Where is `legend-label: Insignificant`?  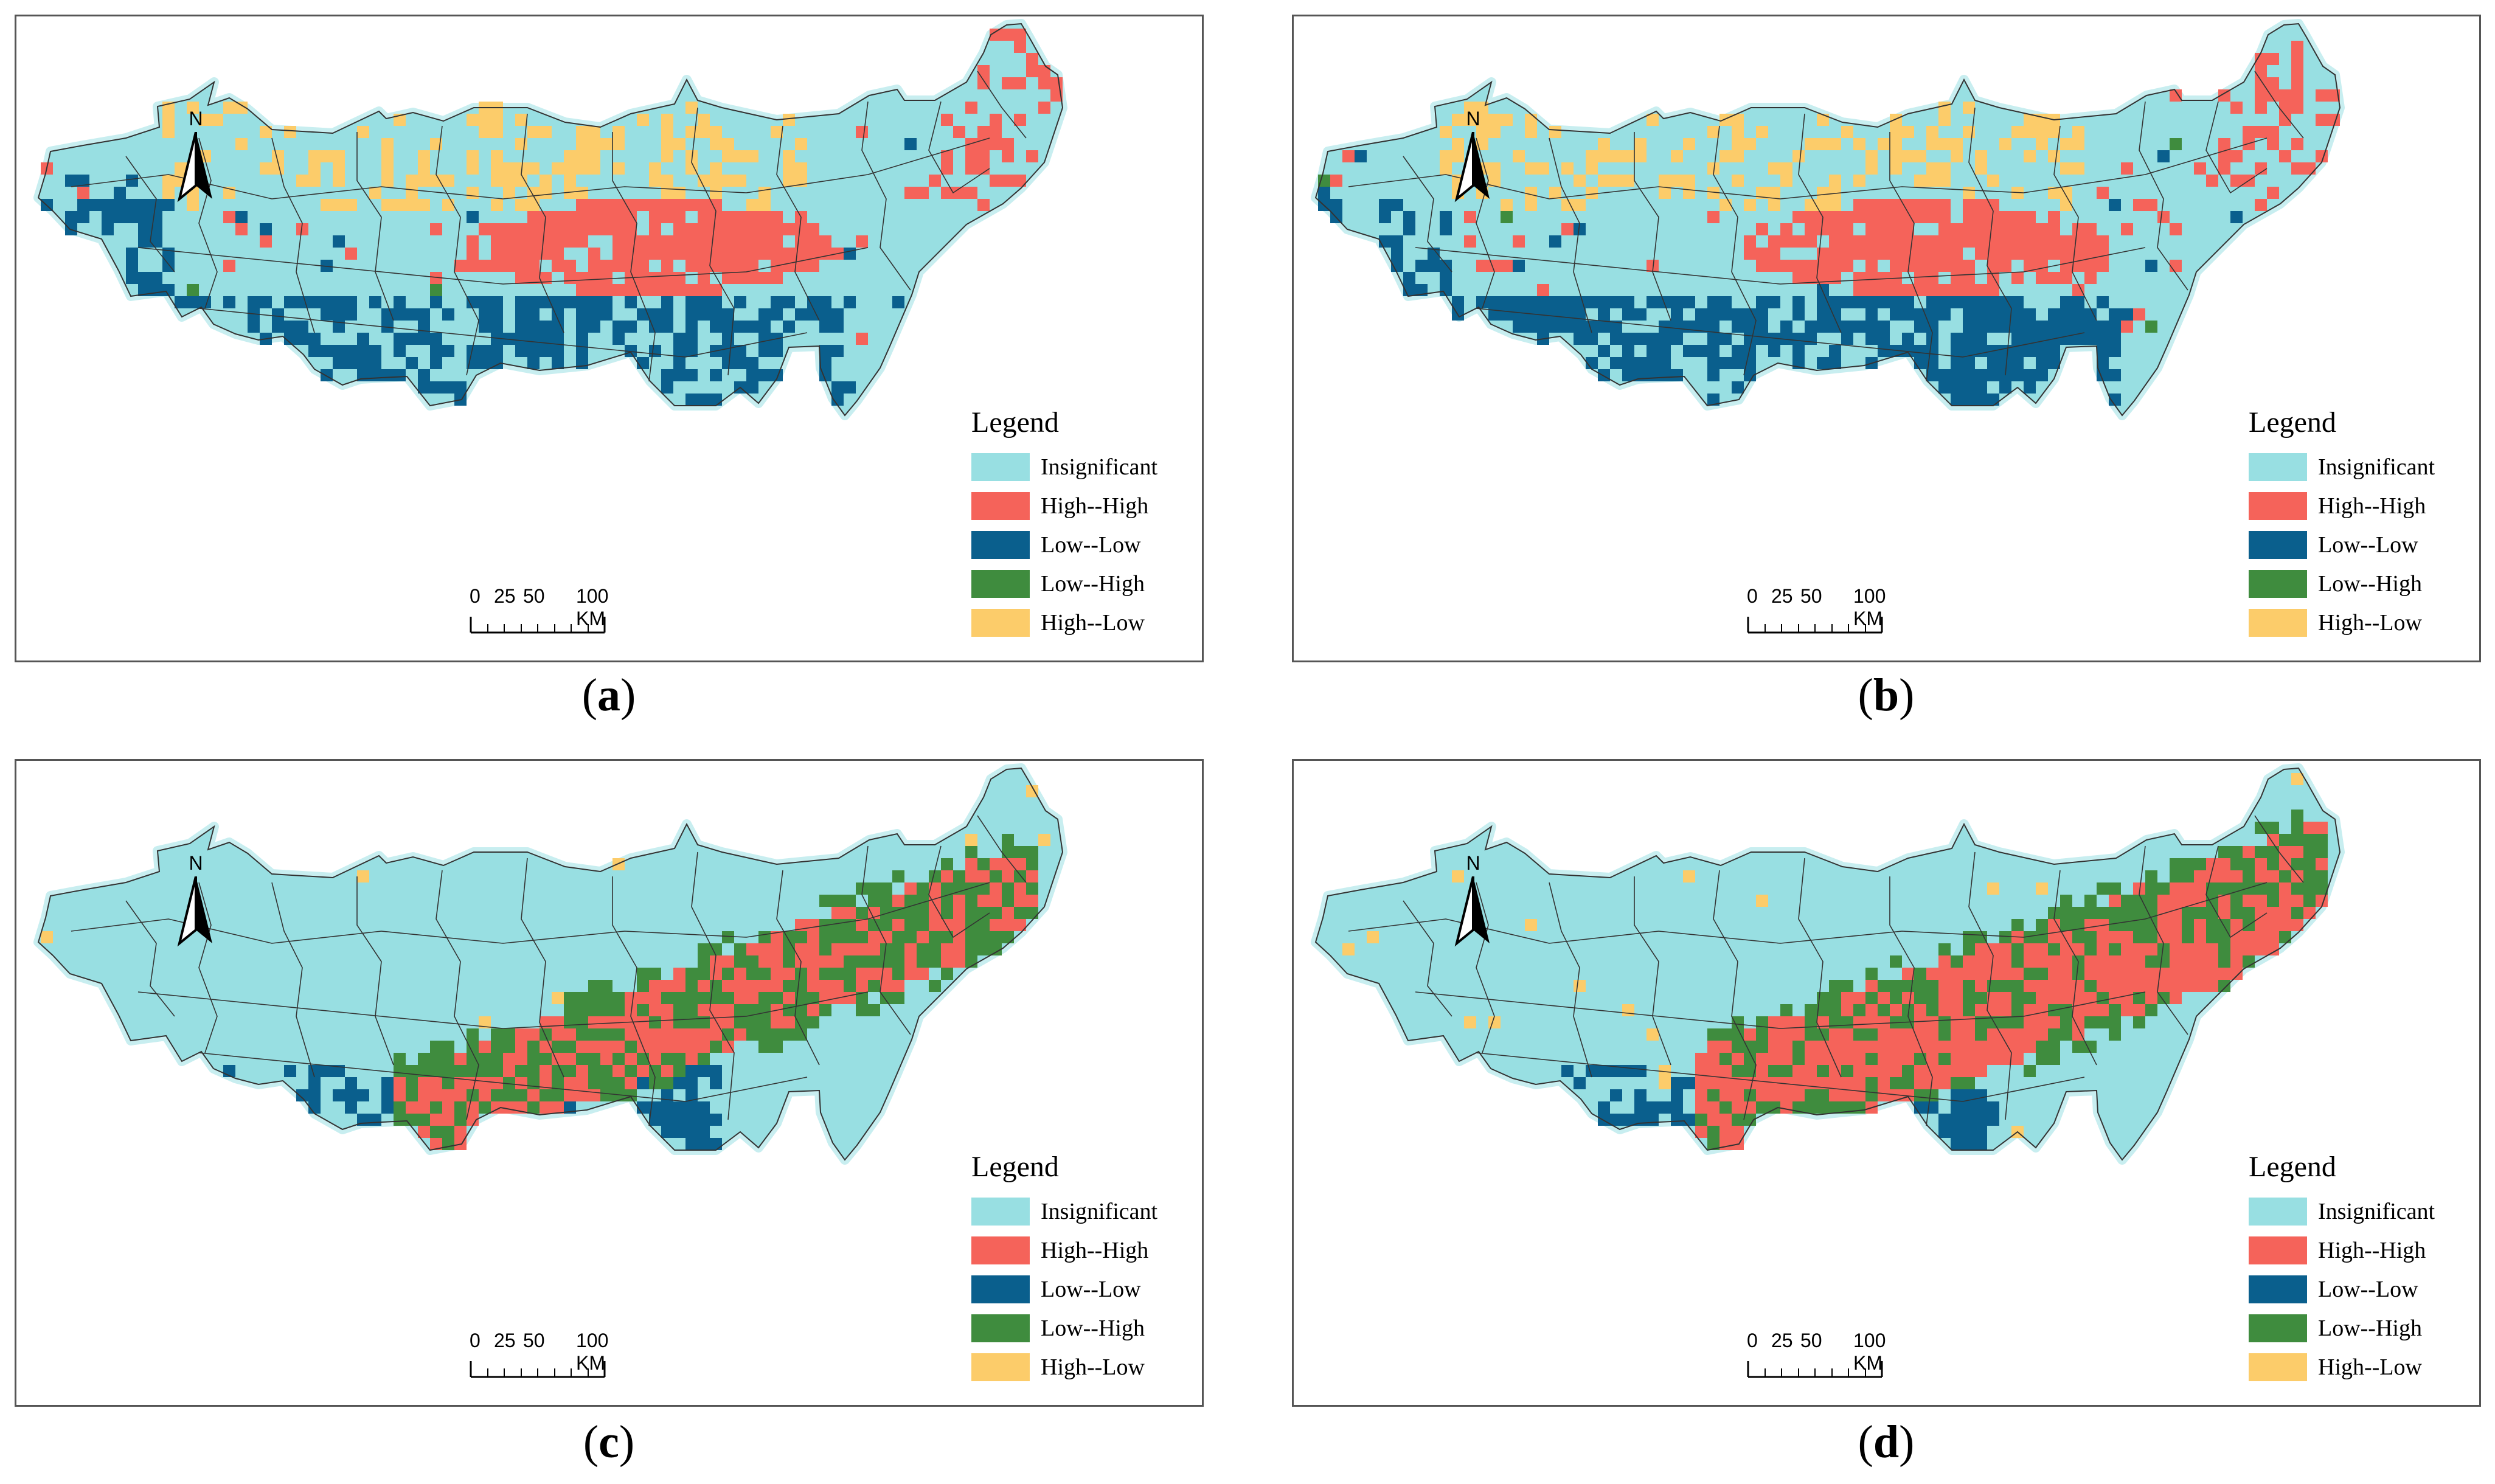 legend-label: Insignificant is located at coordinates (2376, 1211).